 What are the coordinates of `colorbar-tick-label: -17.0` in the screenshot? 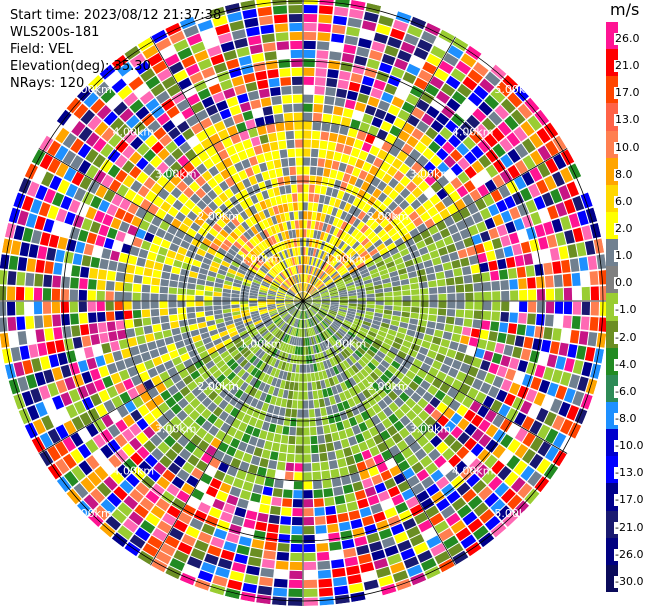 It's located at (629, 500).